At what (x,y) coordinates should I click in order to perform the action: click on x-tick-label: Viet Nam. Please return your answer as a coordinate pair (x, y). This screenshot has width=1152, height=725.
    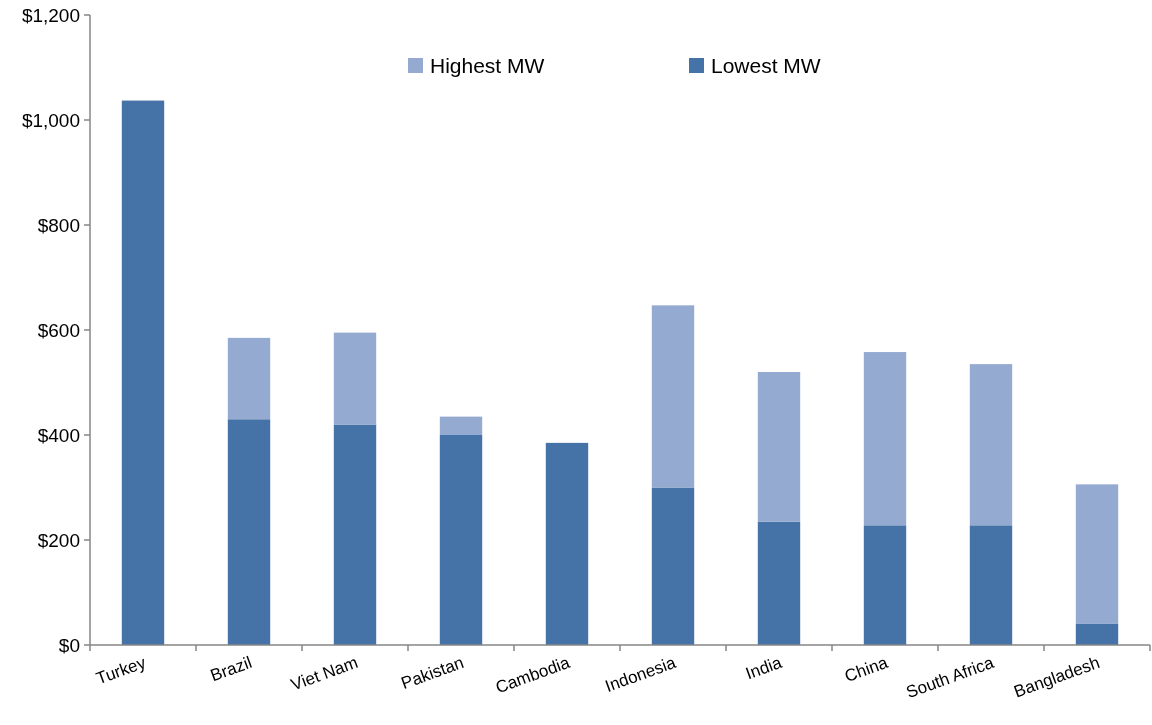
    Looking at the image, I should click on (324, 673).